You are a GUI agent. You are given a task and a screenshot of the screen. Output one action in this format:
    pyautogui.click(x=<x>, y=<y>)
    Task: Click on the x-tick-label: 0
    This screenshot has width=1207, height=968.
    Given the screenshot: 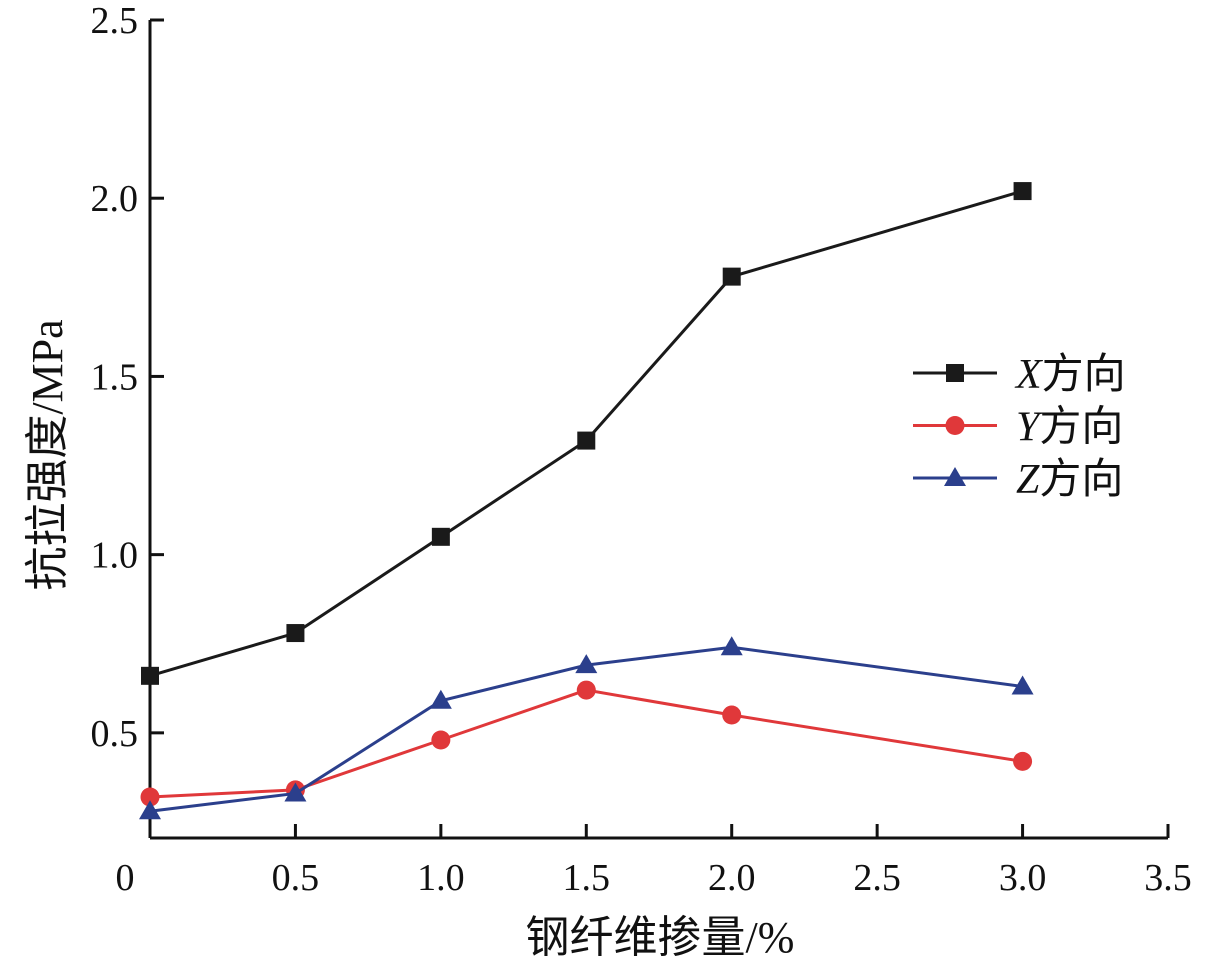 What is the action you would take?
    pyautogui.click(x=125, y=878)
    